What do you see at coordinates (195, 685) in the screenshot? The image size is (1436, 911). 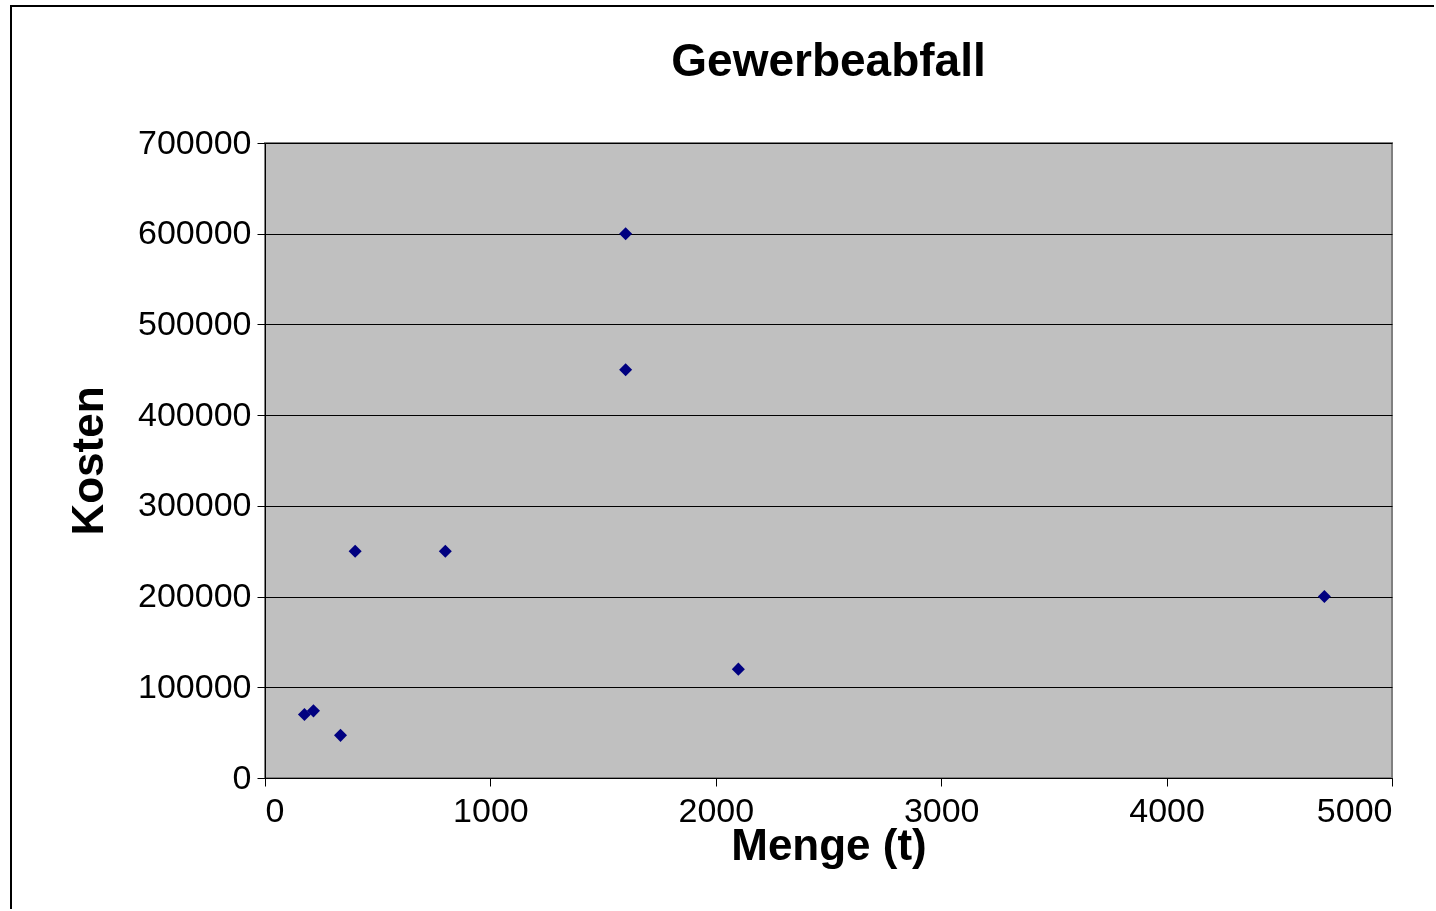 I see `y-tick-label: 100000` at bounding box center [195, 685].